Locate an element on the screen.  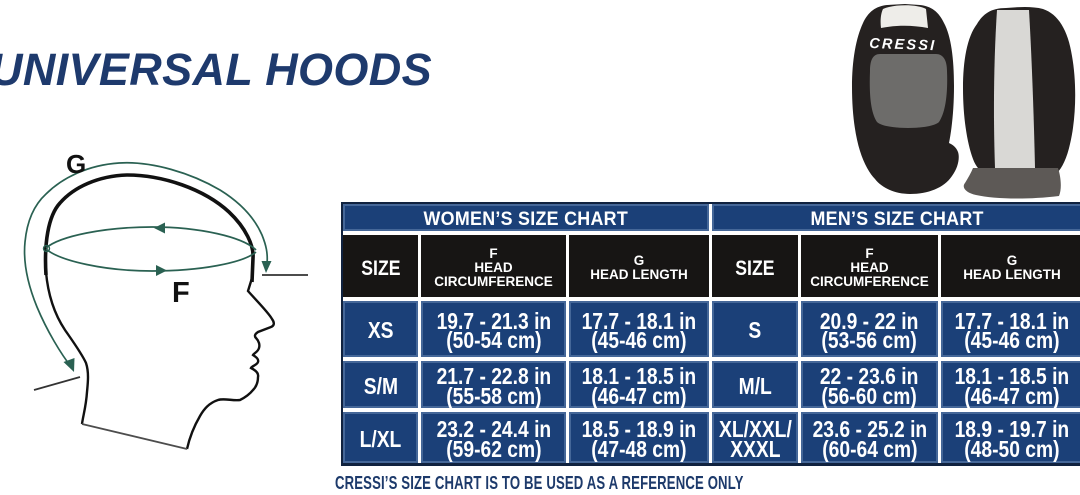
svg-text: F is located at coordinates (181, 293).